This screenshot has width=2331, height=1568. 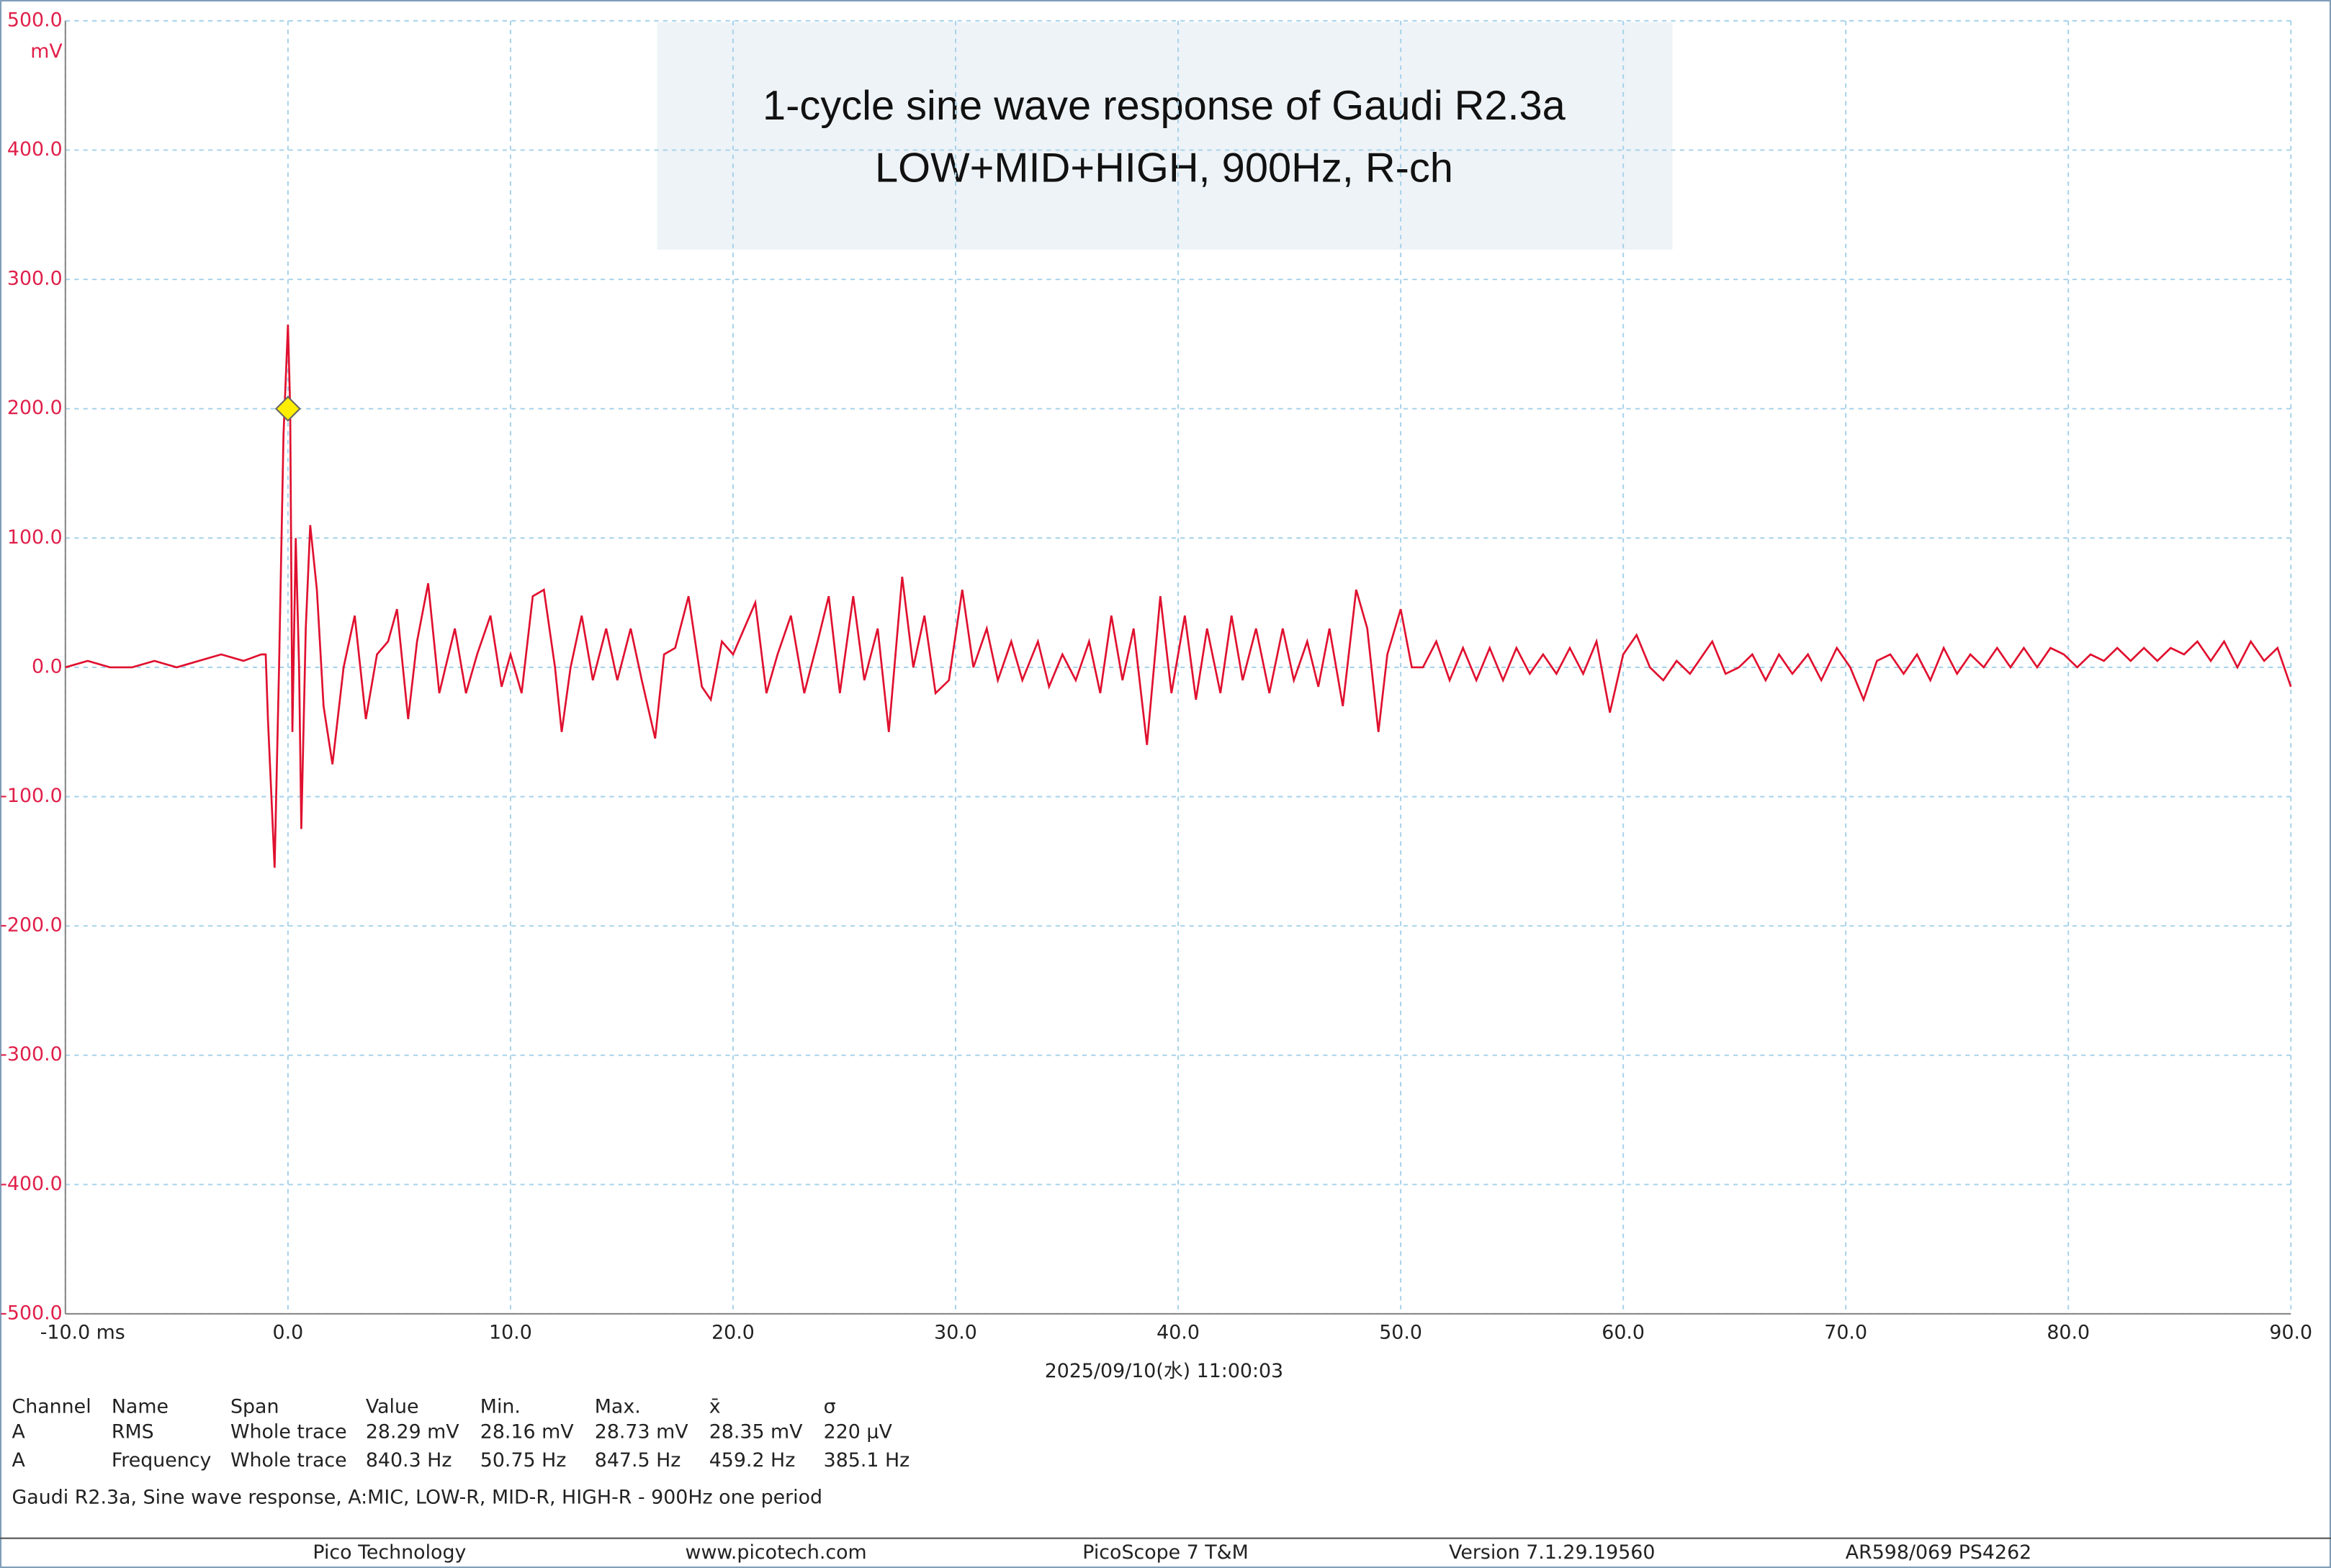 What do you see at coordinates (31, 796) in the screenshot?
I see `y-tick-label: -100.0` at bounding box center [31, 796].